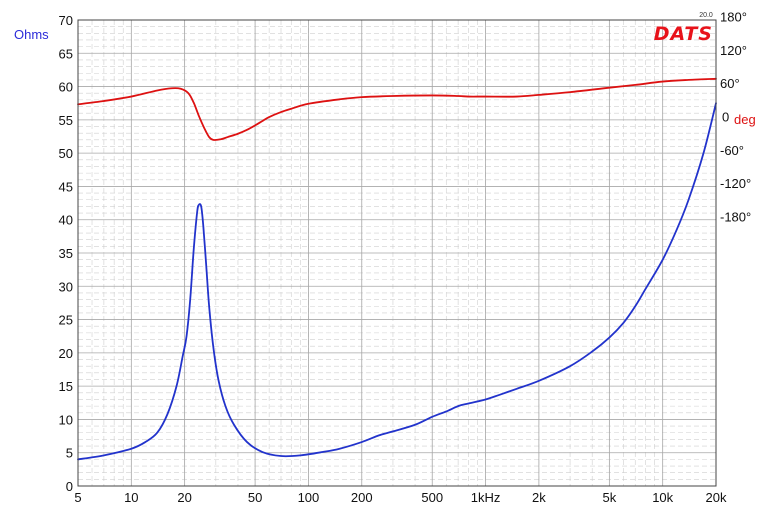  What do you see at coordinates (733, 50) in the screenshot?
I see `right-axis-tick-label: 120°` at bounding box center [733, 50].